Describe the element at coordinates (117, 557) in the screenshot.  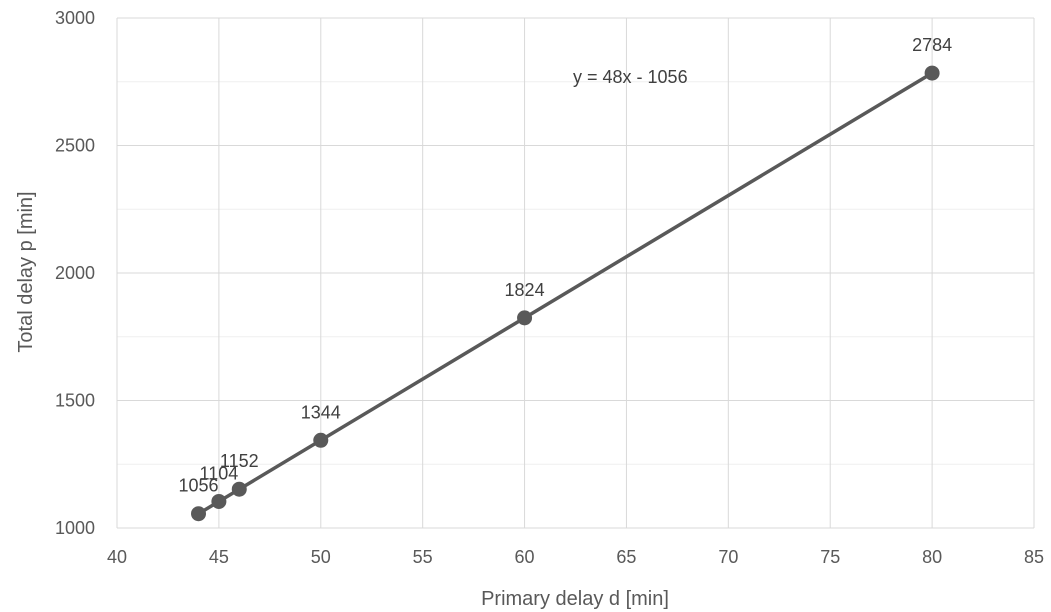
I see `x-tick-label: 40` at that location.